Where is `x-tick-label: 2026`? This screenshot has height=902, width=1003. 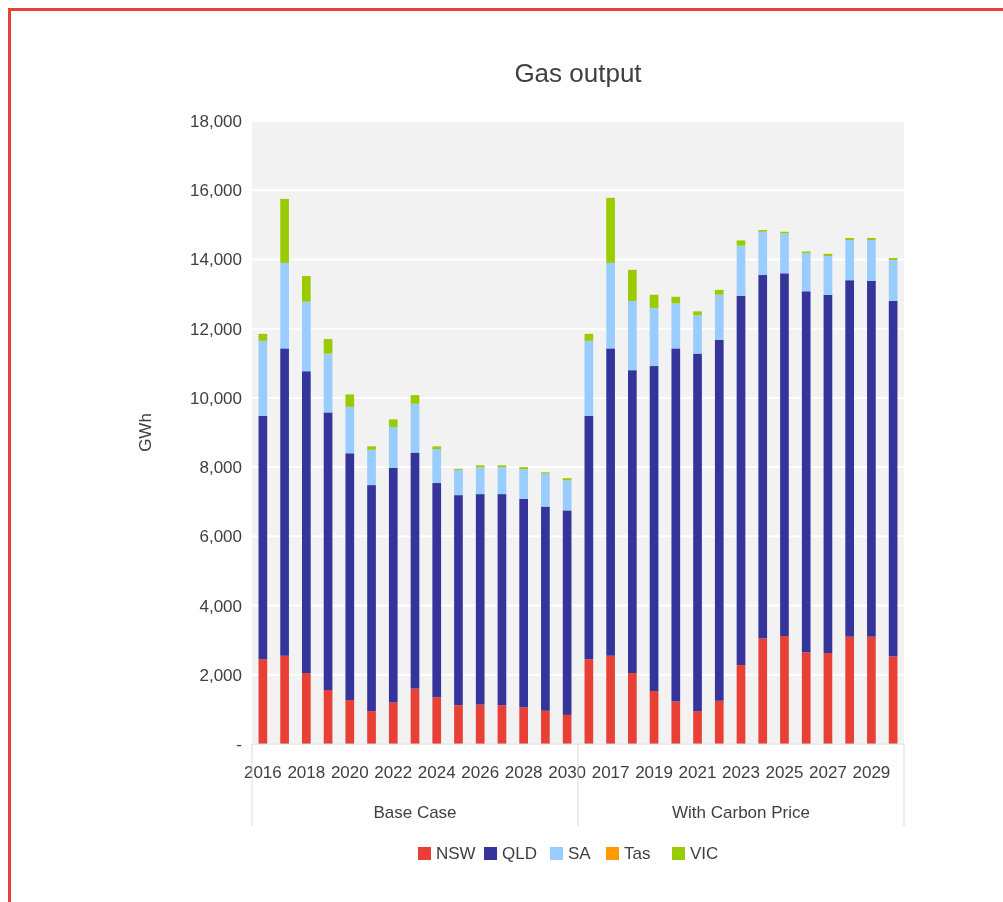 x-tick-label: 2026 is located at coordinates (480, 772).